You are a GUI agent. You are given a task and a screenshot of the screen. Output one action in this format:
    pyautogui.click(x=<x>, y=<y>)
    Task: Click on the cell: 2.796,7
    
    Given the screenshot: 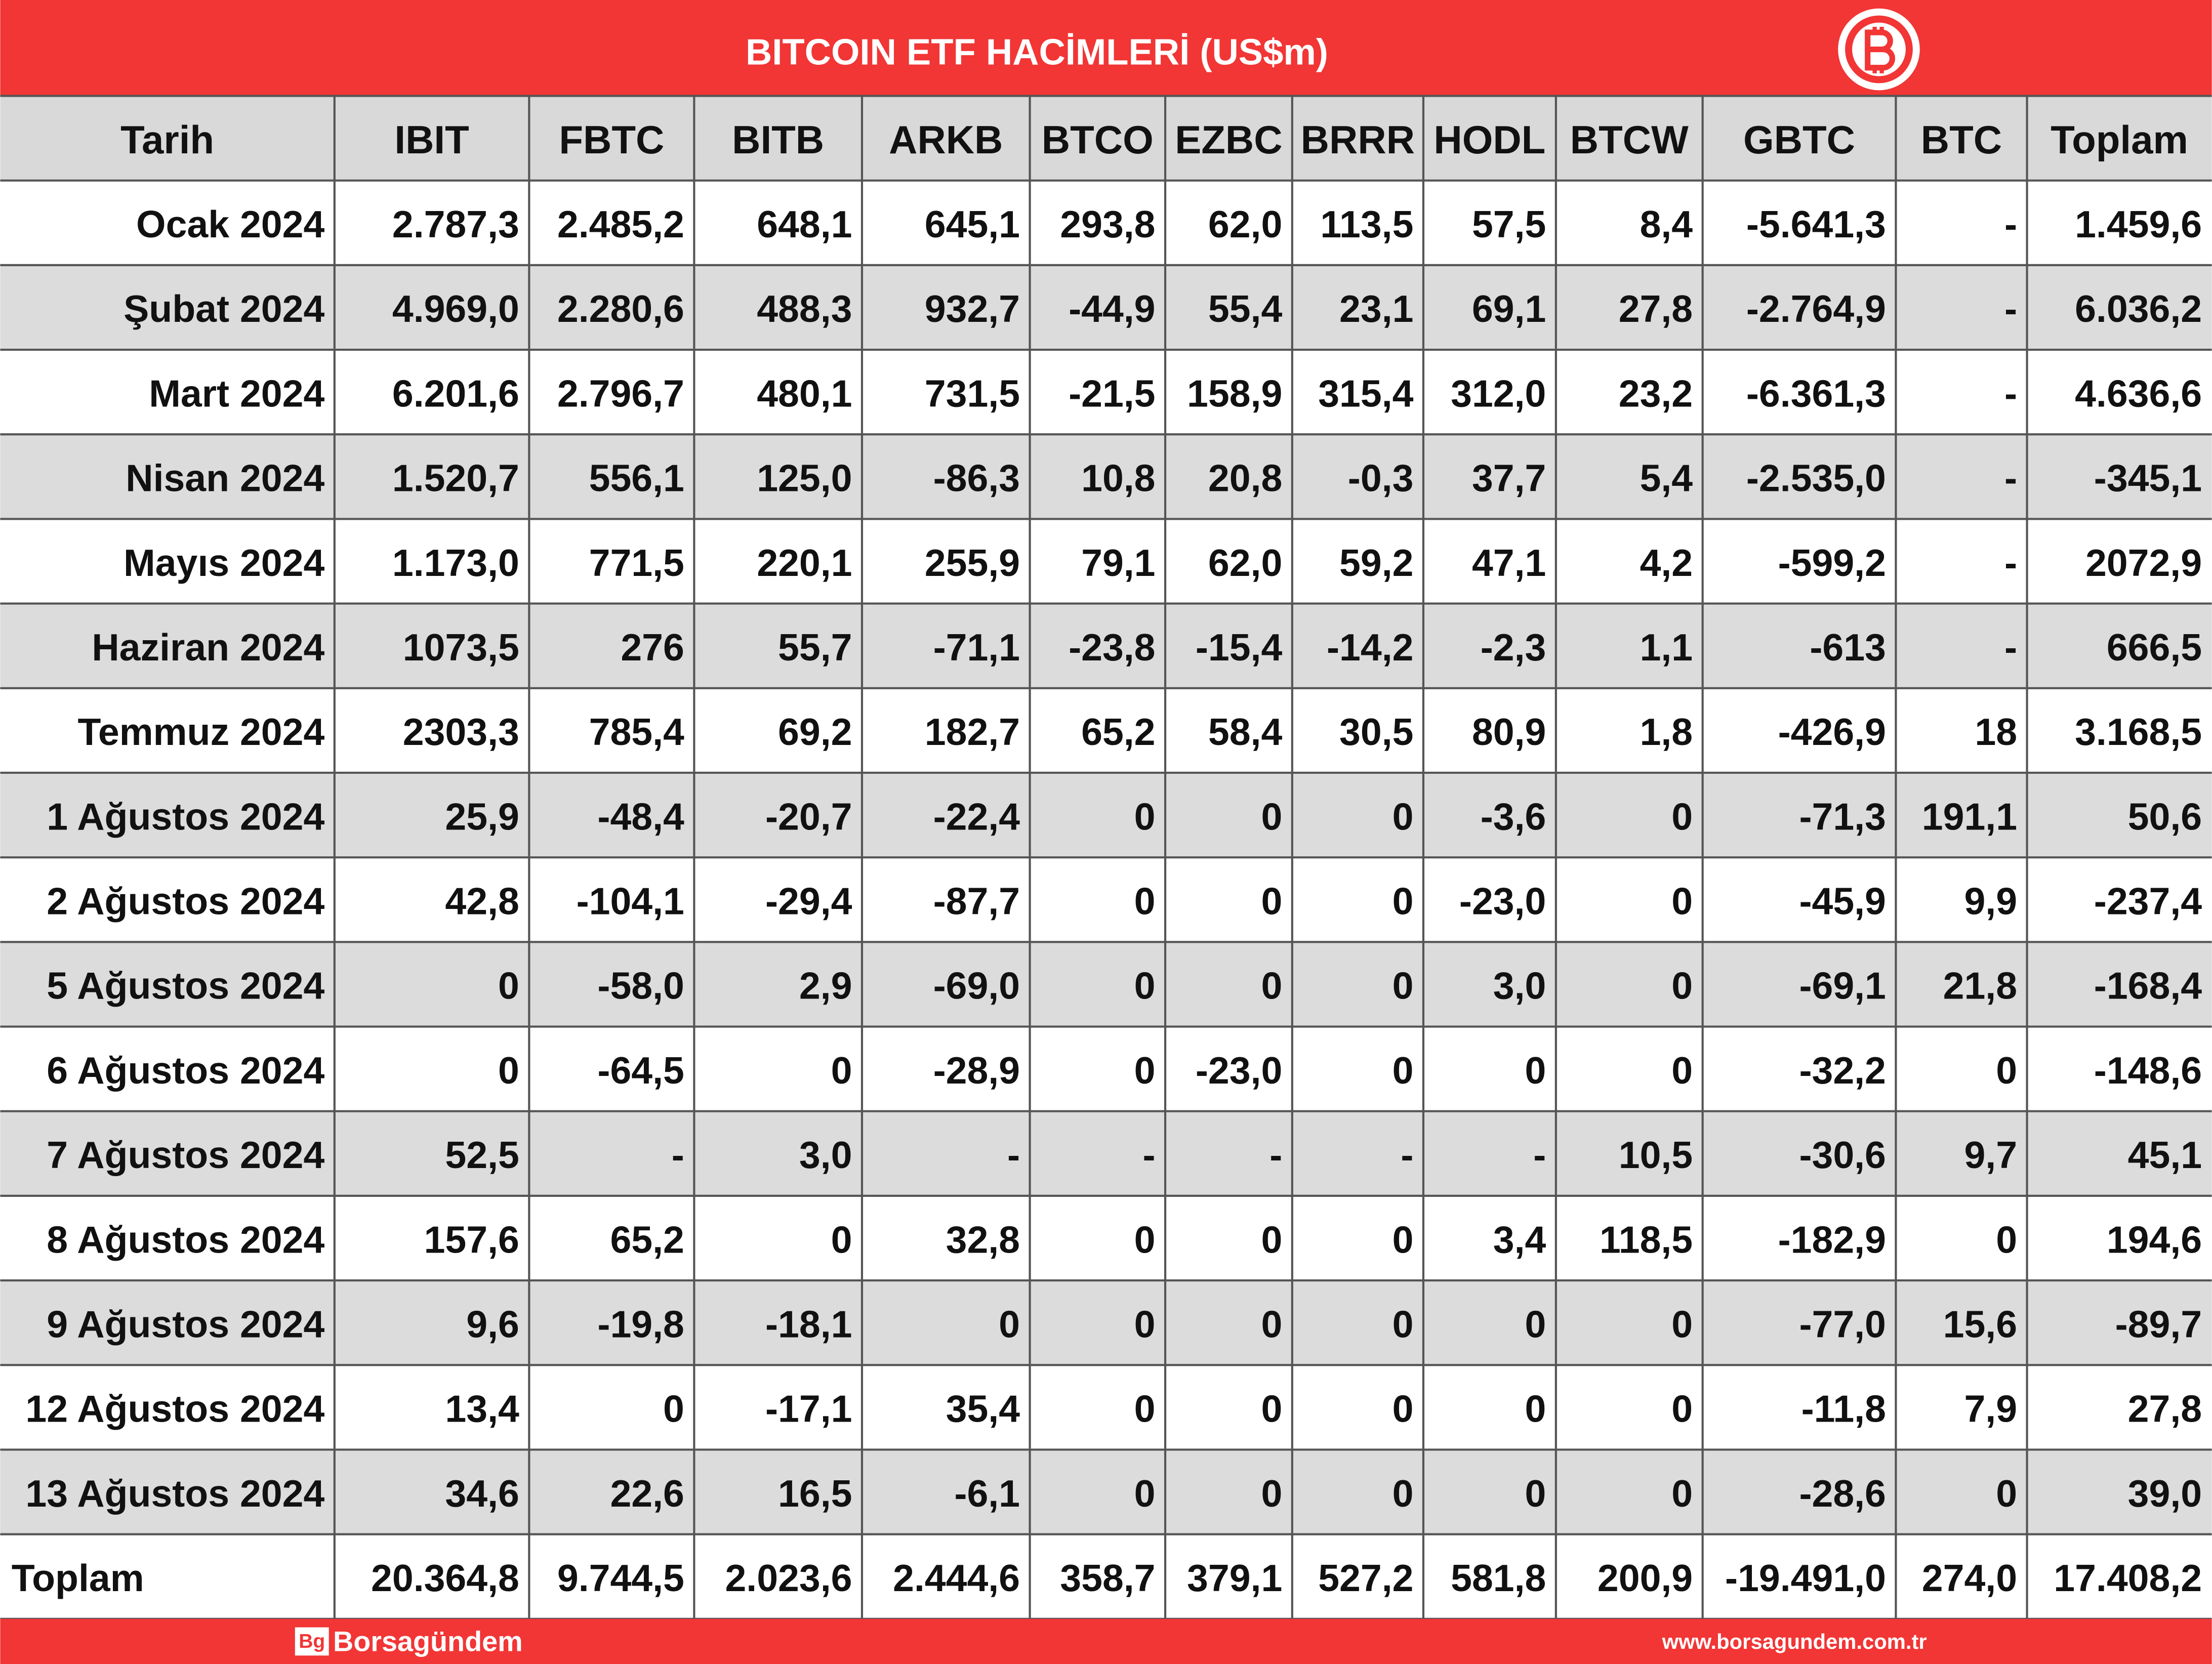 What is the action you would take?
    pyautogui.click(x=620, y=393)
    